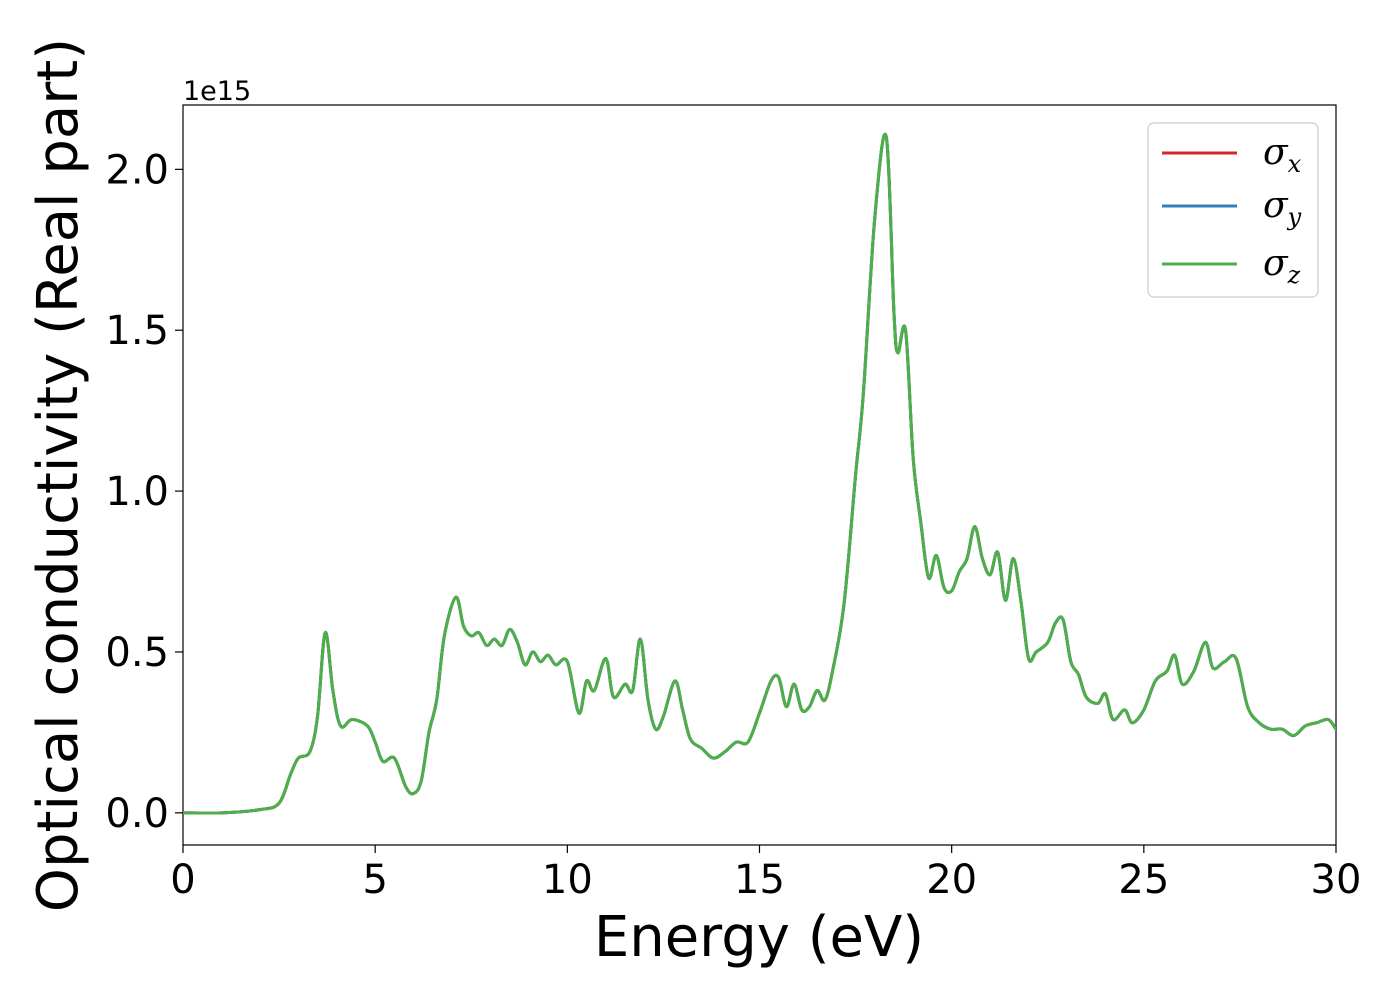 This screenshot has width=1400, height=1000. What do you see at coordinates (374, 880) in the screenshot?
I see `x-tick-label: 5` at bounding box center [374, 880].